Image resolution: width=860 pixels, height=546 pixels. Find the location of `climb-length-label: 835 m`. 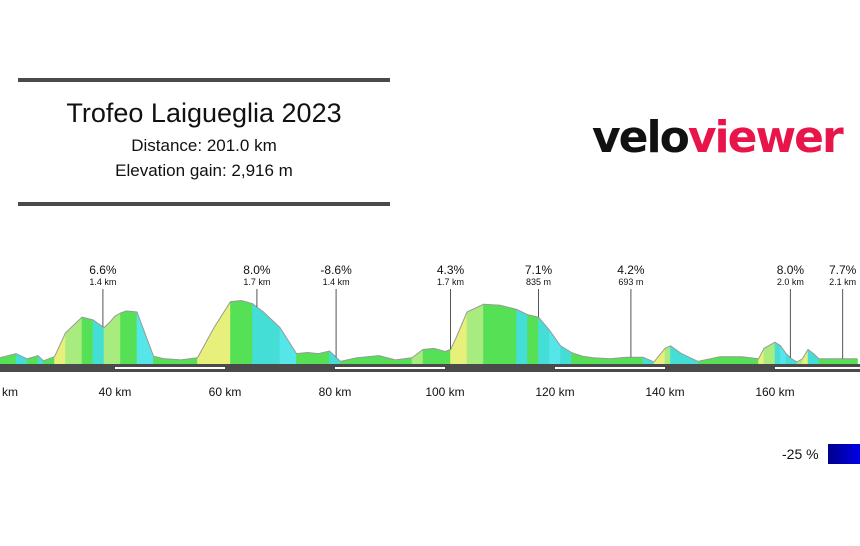

climb-length-label: 835 m is located at coordinates (538, 282).